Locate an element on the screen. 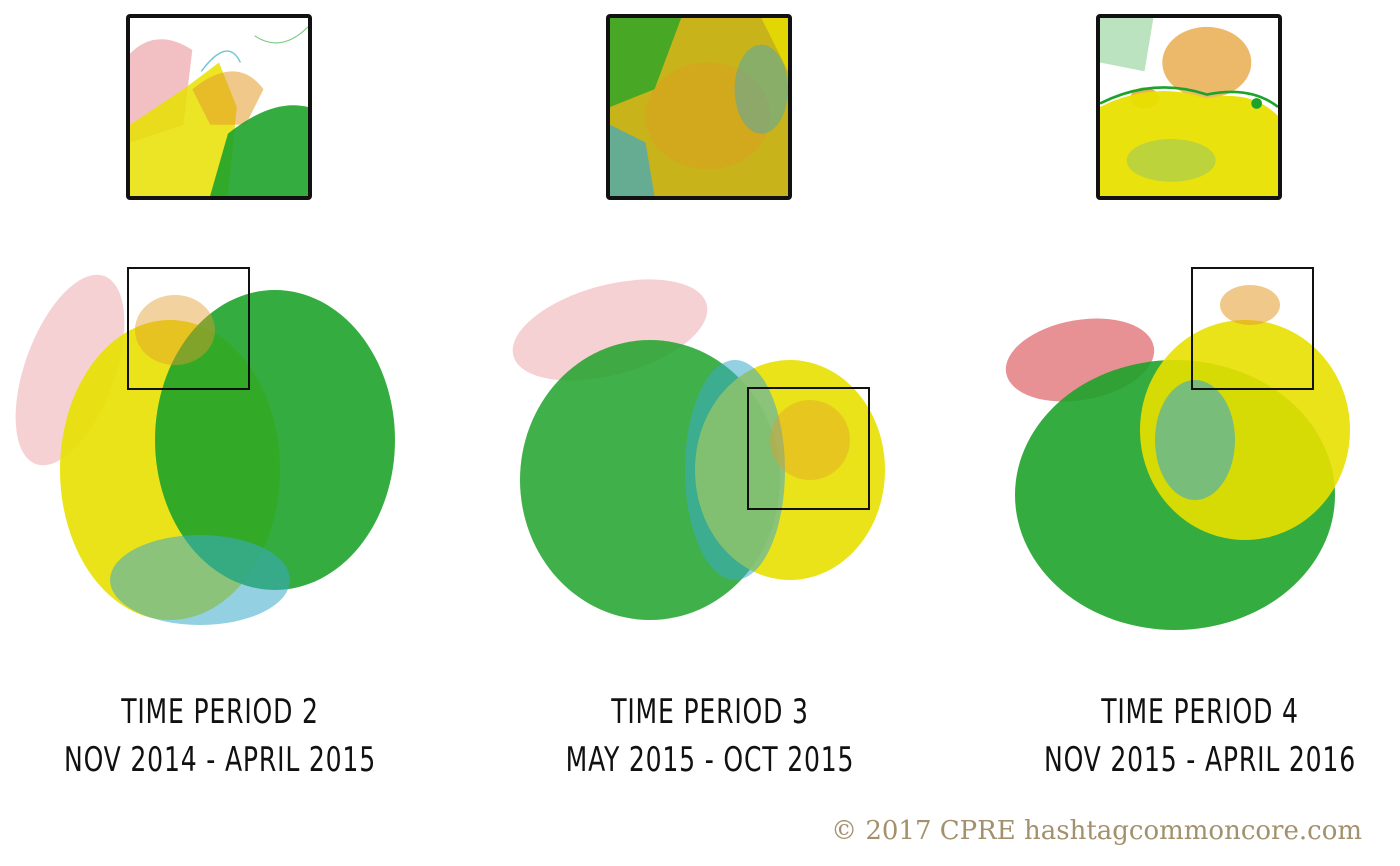  period-caption: TIME PERIOD 4 NOV 2015 - APRIL 2016 is located at coordinates (1200, 736).